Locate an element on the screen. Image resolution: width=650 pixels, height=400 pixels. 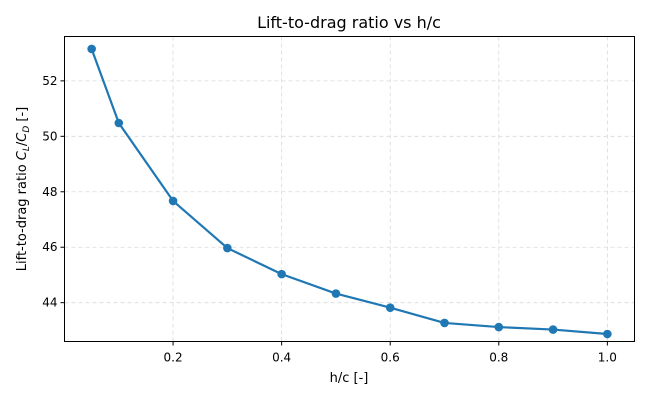
y-tick-label: 44 is located at coordinates (49, 303).